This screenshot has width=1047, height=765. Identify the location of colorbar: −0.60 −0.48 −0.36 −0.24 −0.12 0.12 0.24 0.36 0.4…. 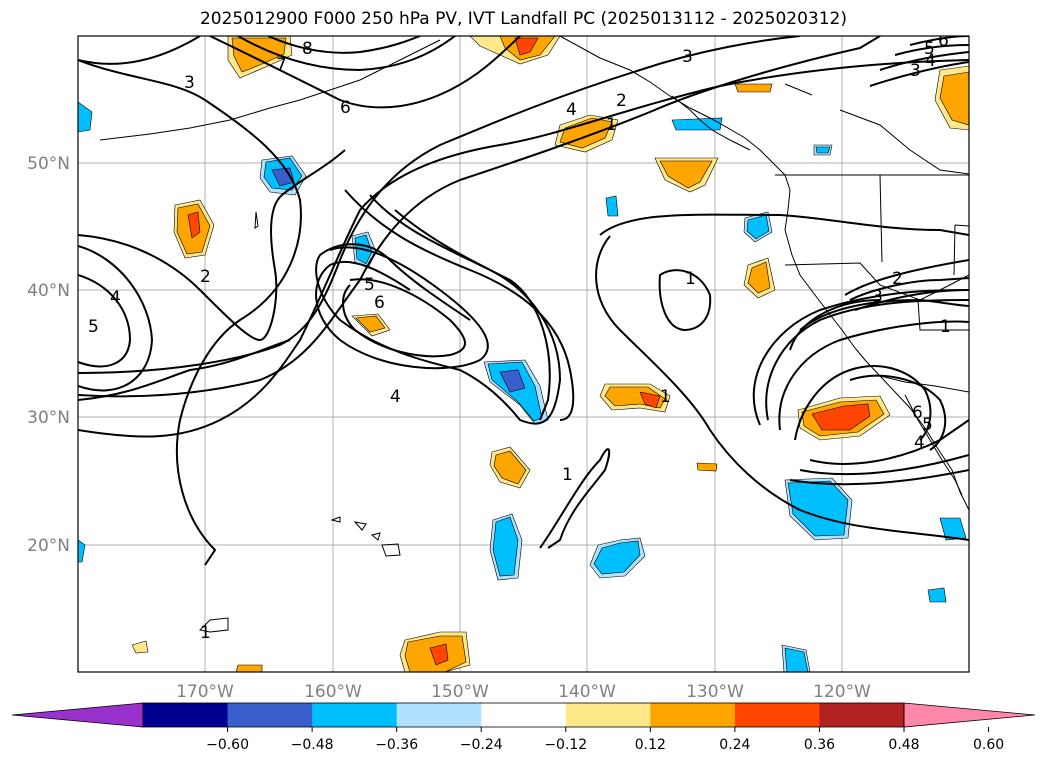
(523, 727).